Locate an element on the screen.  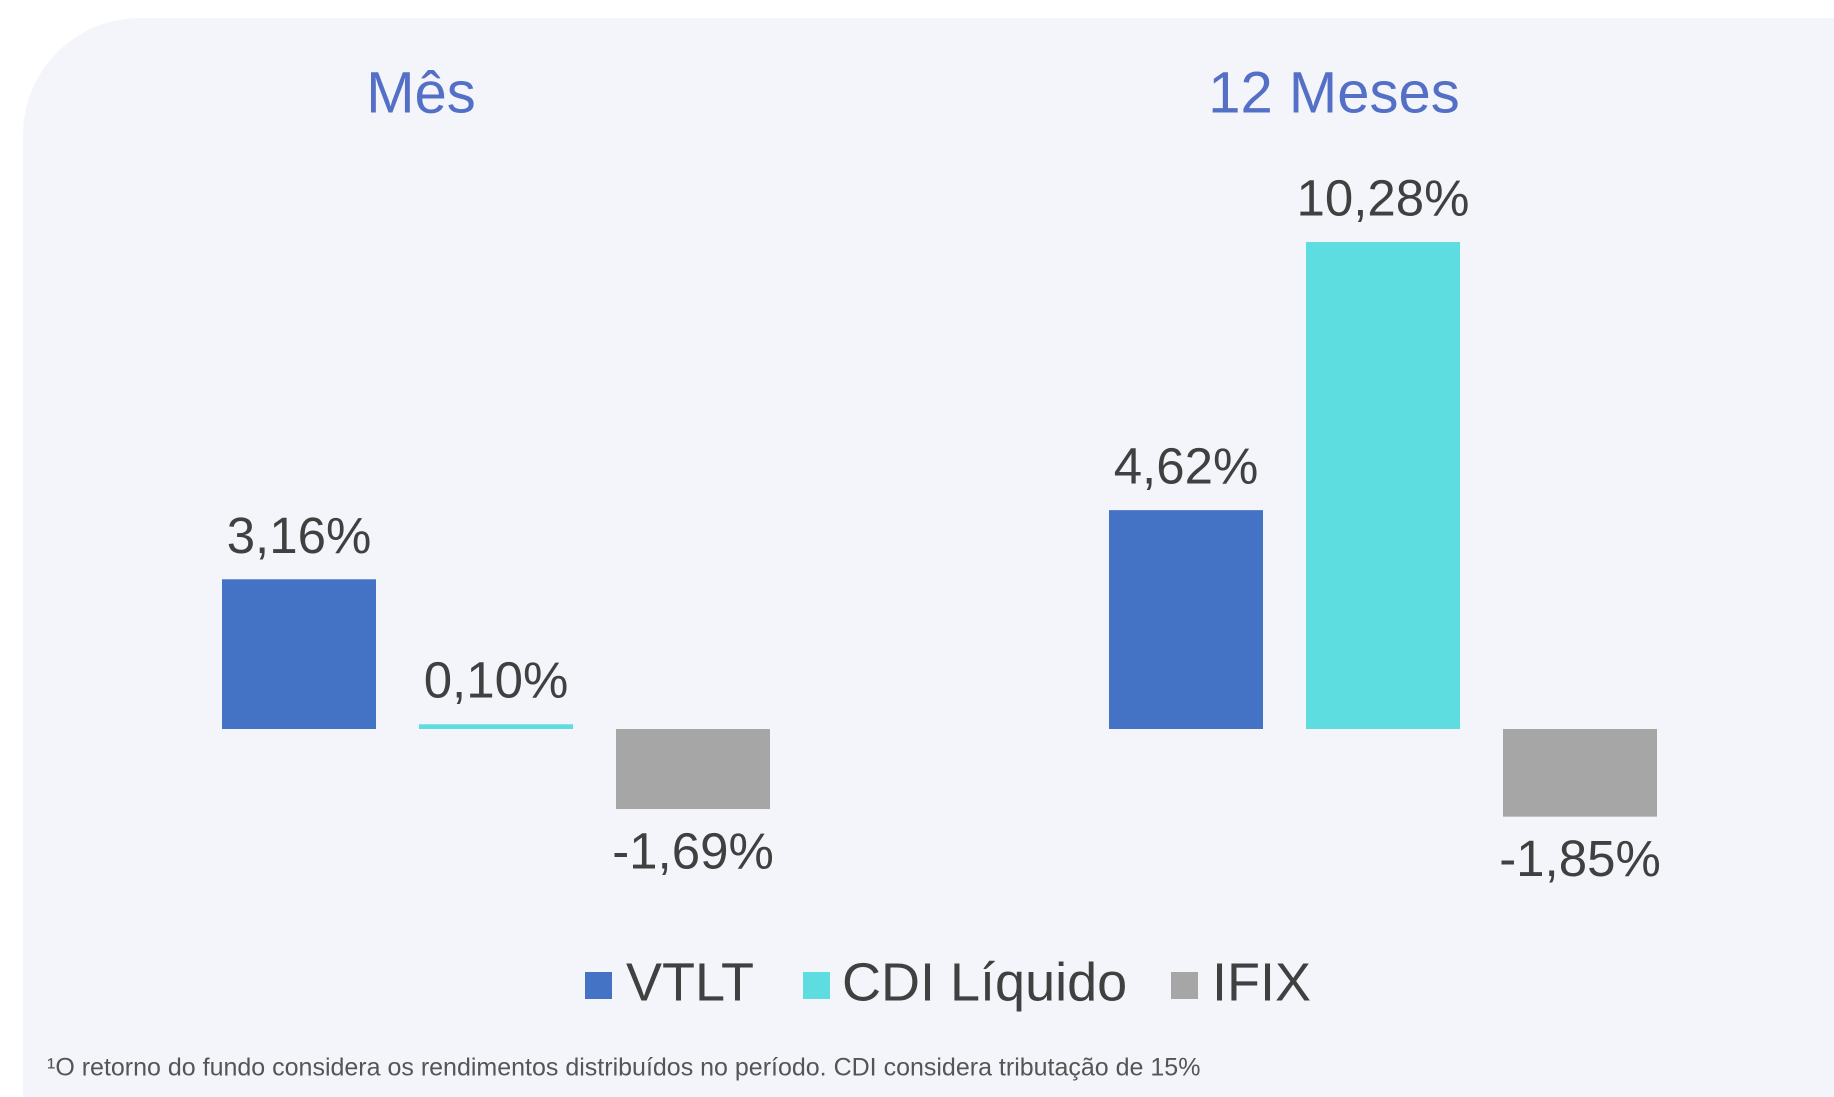
legend-label: CDI Líquido is located at coordinates (984, 982).